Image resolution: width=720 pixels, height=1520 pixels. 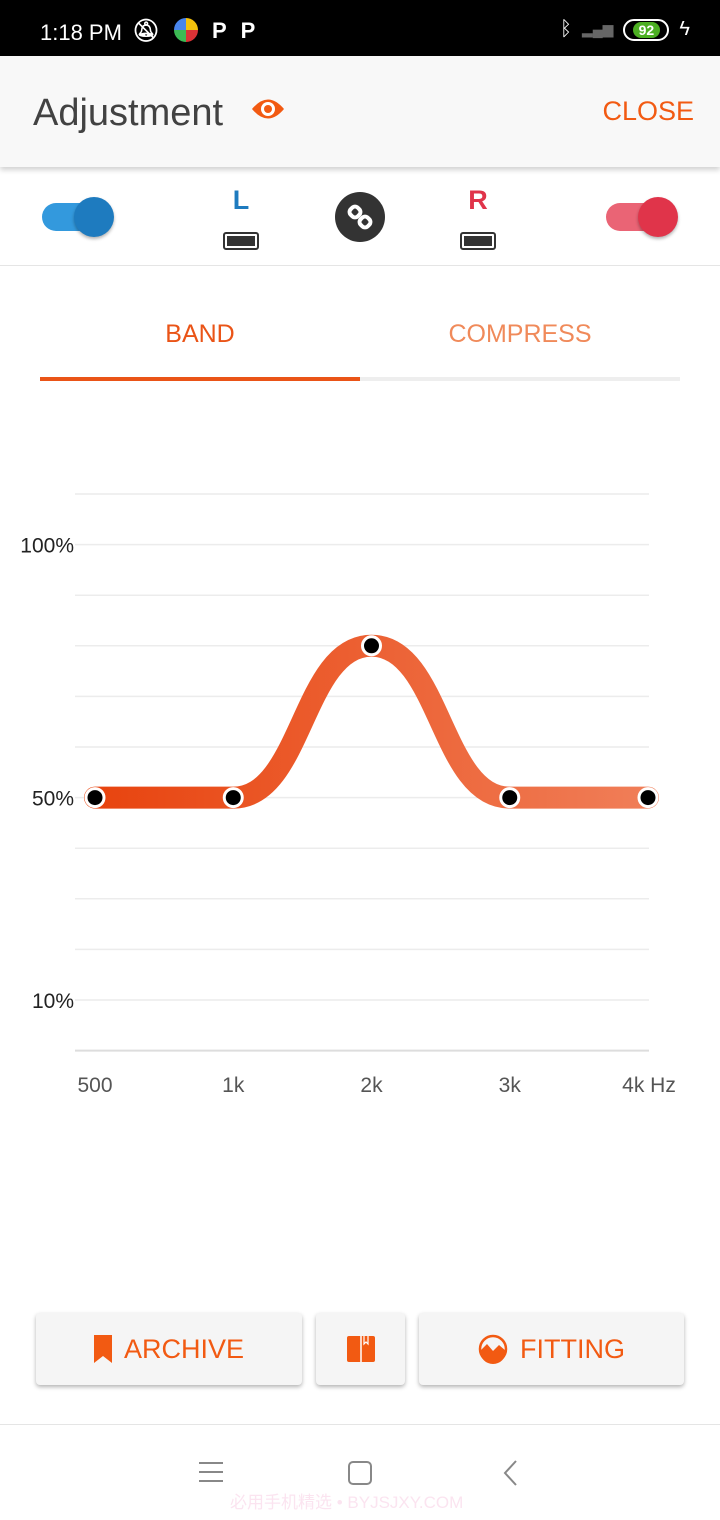 I want to click on x-tick-label: 2k, so click(x=371, y=1085).